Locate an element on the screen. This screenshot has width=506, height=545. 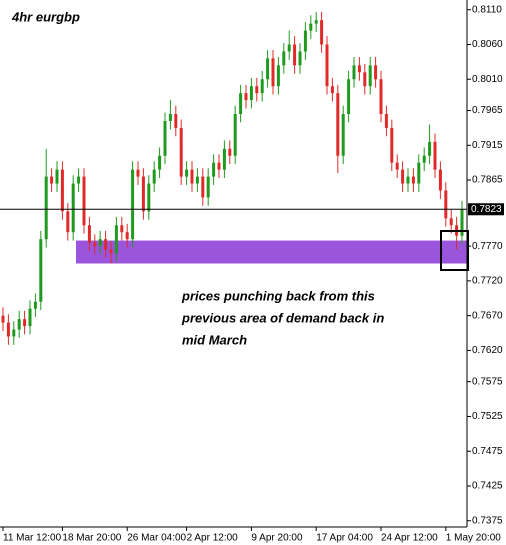
y-tick-label: 0.7865 is located at coordinates (487, 180).